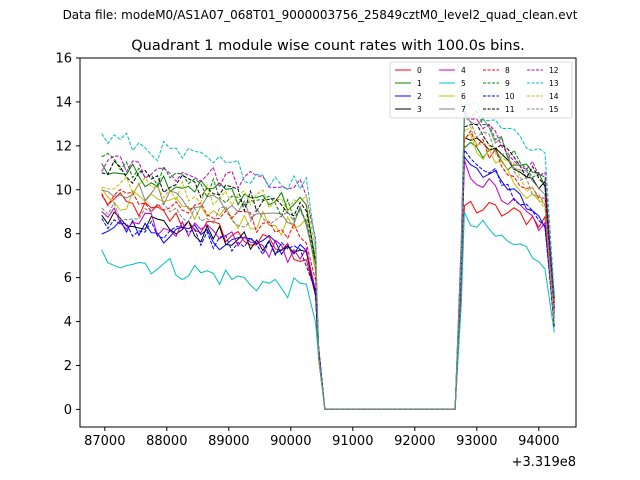 Image resolution: width=640 pixels, height=480 pixels. I want to click on legend-label-14: 14, so click(554, 96).